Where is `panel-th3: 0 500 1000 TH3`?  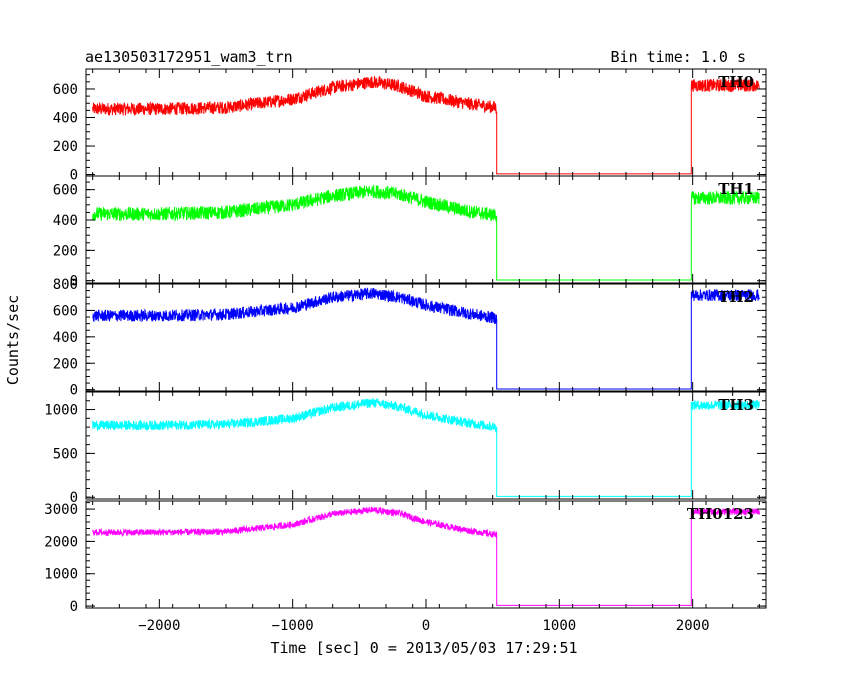 panel-th3: 0 500 1000 TH3 is located at coordinates (405, 448).